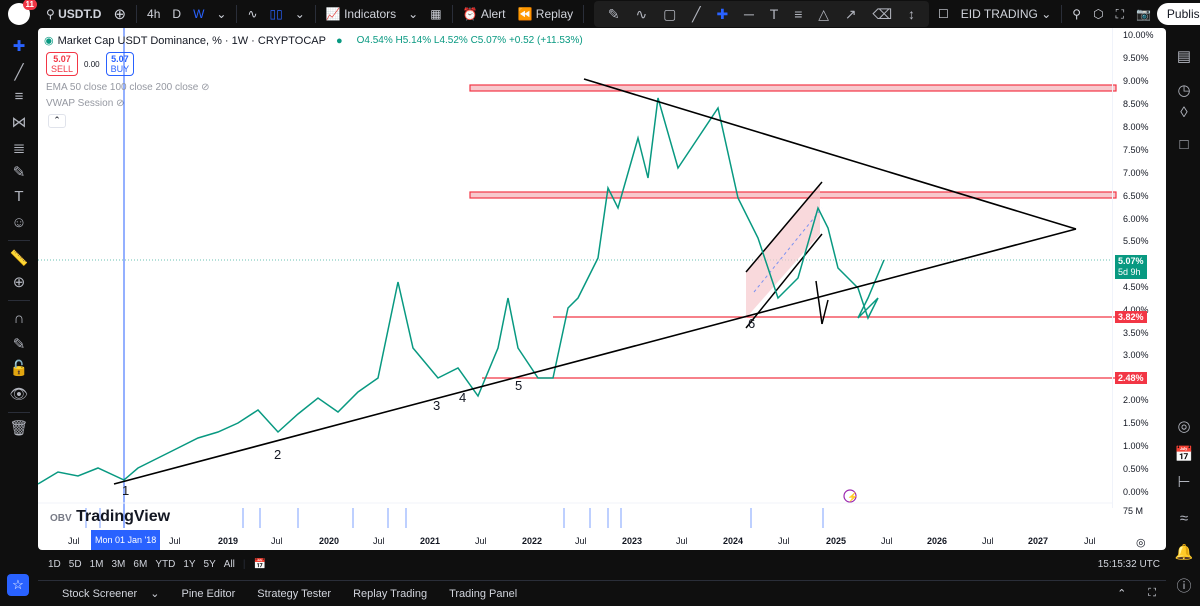 This screenshot has height=606, width=1200. Describe the element at coordinates (1128, 564) in the screenshot. I see `clock-time: 15:15:32 UTC` at that location.